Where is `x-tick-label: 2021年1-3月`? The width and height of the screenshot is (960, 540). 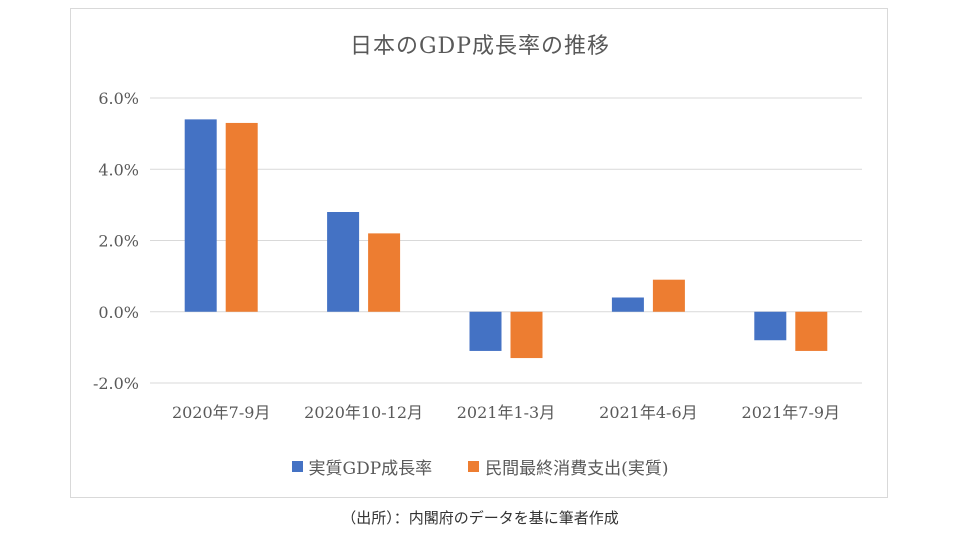
x-tick-label: 2021年1-3月 is located at coordinates (506, 412).